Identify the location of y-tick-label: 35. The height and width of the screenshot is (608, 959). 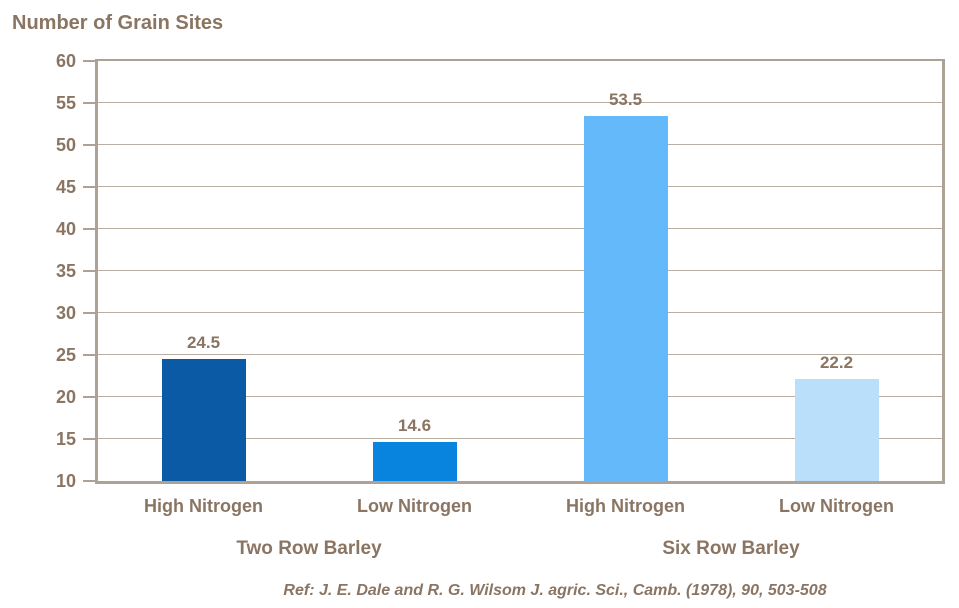
(65, 271).